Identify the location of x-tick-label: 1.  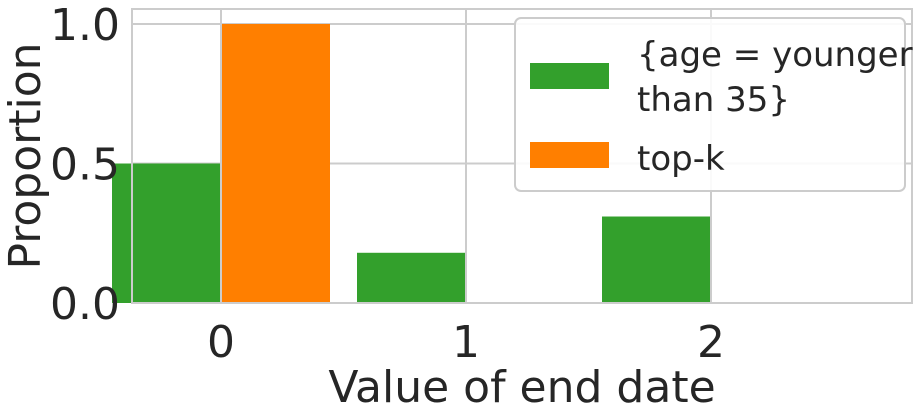
(466, 342).